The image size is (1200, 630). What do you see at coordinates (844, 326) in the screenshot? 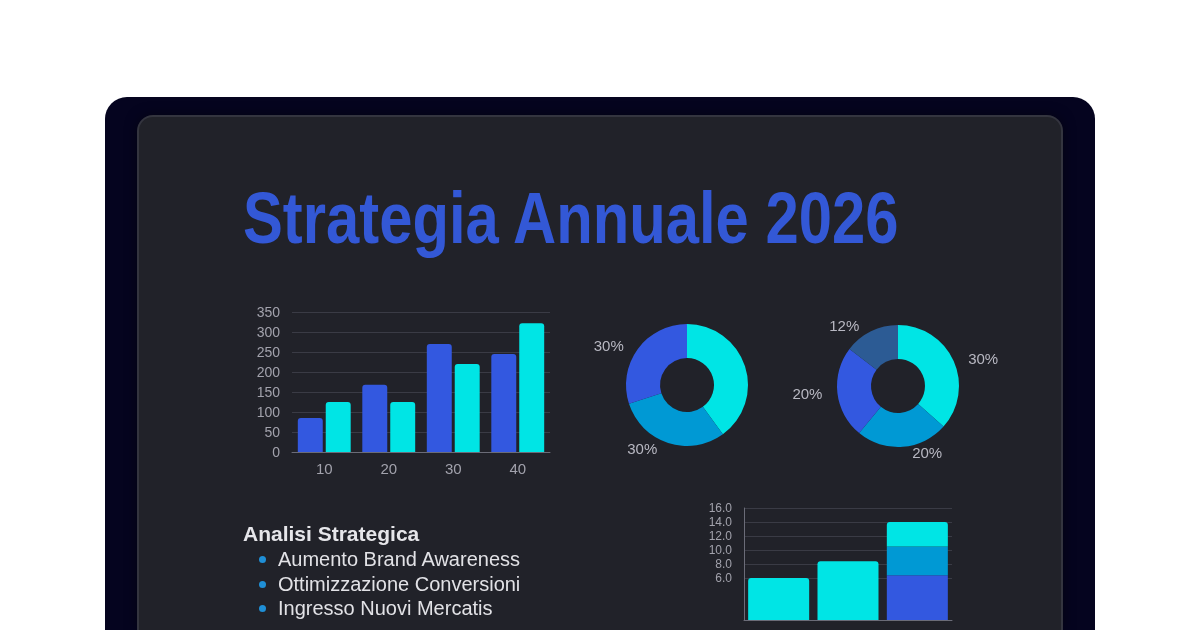
I see `data-label: 12%` at bounding box center [844, 326].